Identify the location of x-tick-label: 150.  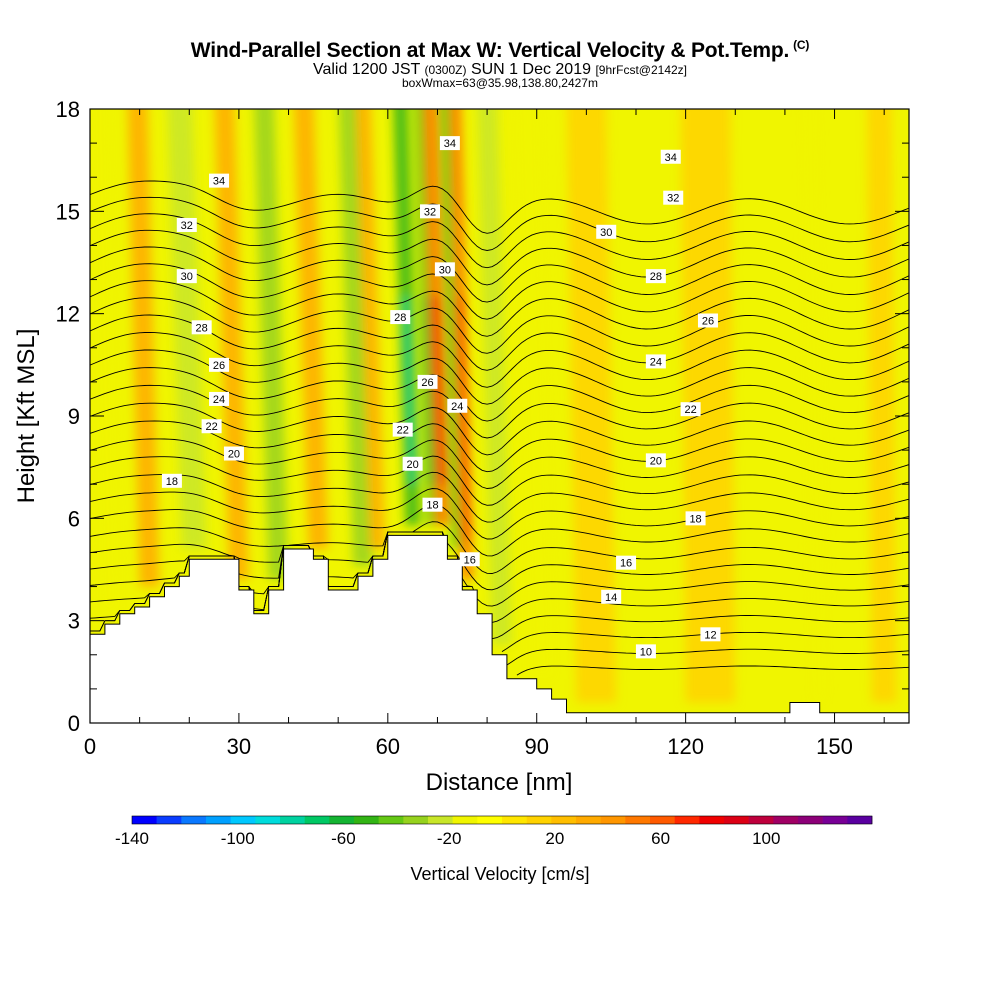
(834, 746).